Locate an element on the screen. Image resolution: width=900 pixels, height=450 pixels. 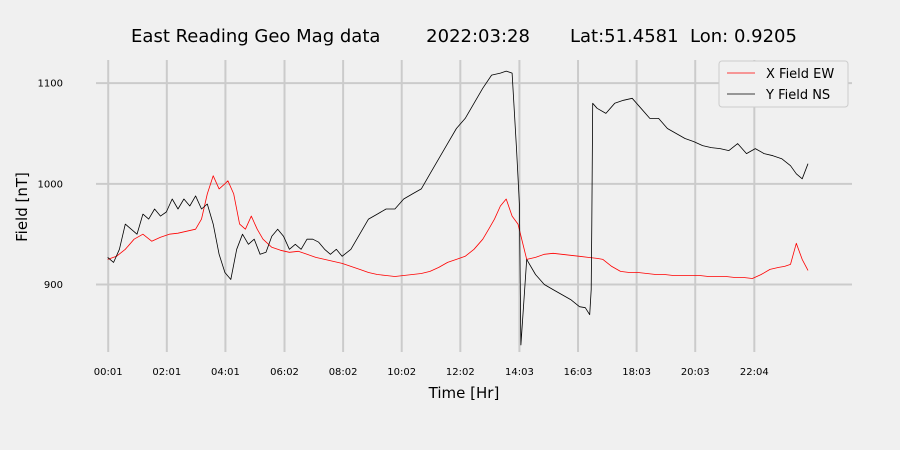
y-tick-label: 900 is located at coordinates (53, 285).